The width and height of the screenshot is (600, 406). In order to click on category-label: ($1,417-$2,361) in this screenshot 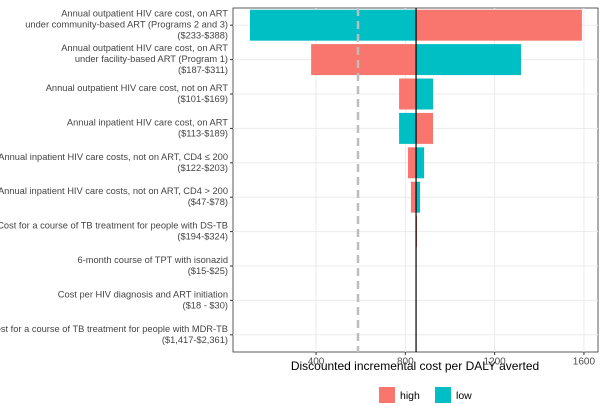, I will do `click(195, 340)`.